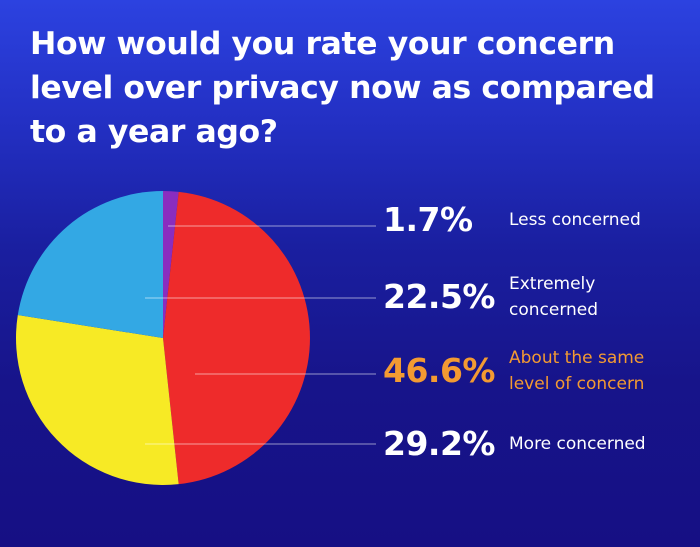 This screenshot has height=547, width=700. Describe the element at coordinates (428, 219) in the screenshot. I see `value-label-less-concerned: 1.7%` at that location.